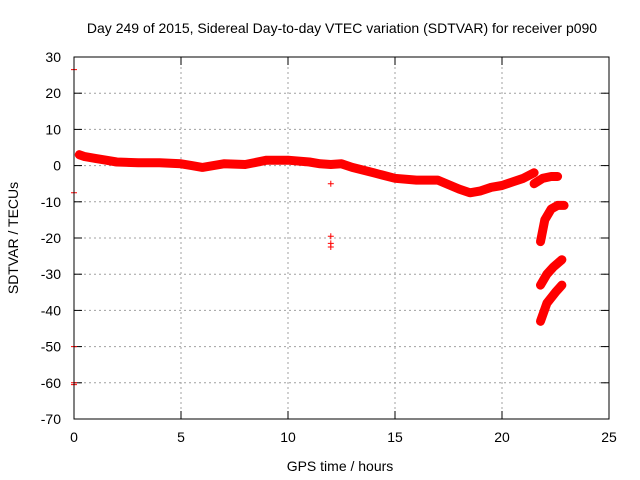 The height and width of the screenshot is (480, 640). I want to click on y-axis-label: SDTVAR / TECUs, so click(13, 238).